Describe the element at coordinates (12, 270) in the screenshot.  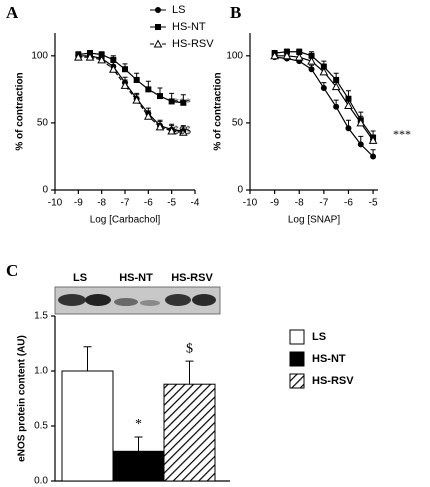
I see `panel-label: C` at that location.